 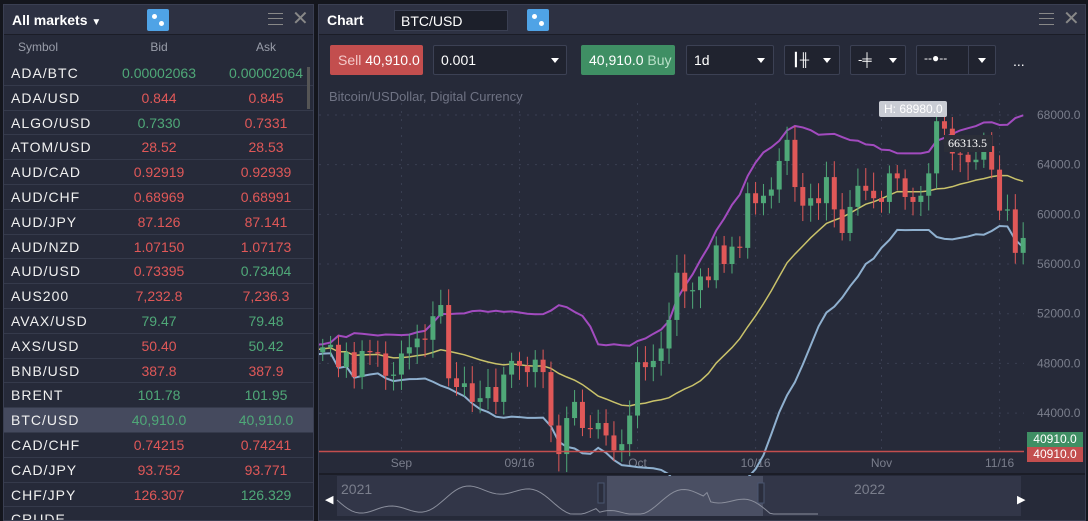 I want to click on buy-button: 40,910.0 Buy, so click(x=628, y=60).